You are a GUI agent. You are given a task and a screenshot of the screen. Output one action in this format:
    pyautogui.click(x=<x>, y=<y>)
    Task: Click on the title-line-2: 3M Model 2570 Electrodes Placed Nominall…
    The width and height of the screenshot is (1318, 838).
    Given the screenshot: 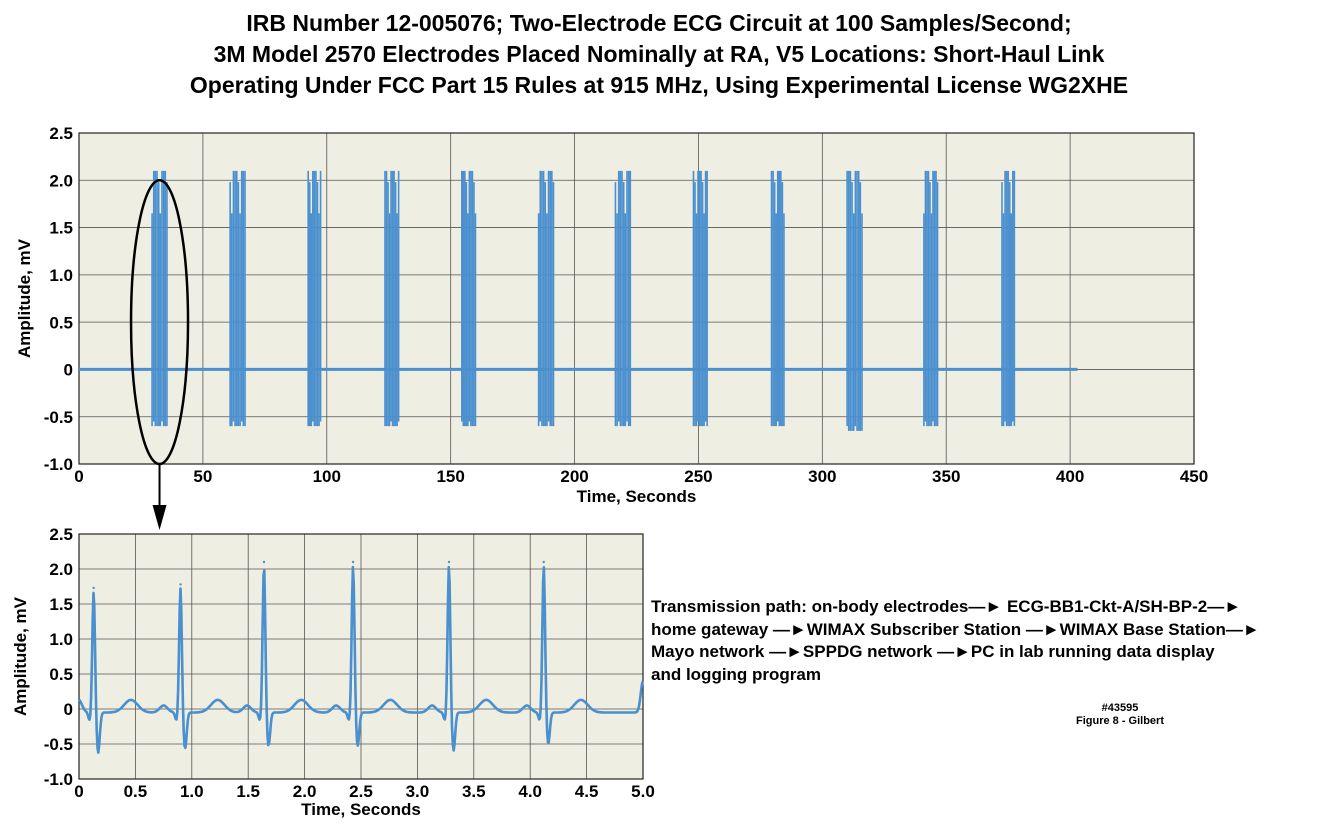 What is the action you would take?
    pyautogui.click(x=659, y=54)
    